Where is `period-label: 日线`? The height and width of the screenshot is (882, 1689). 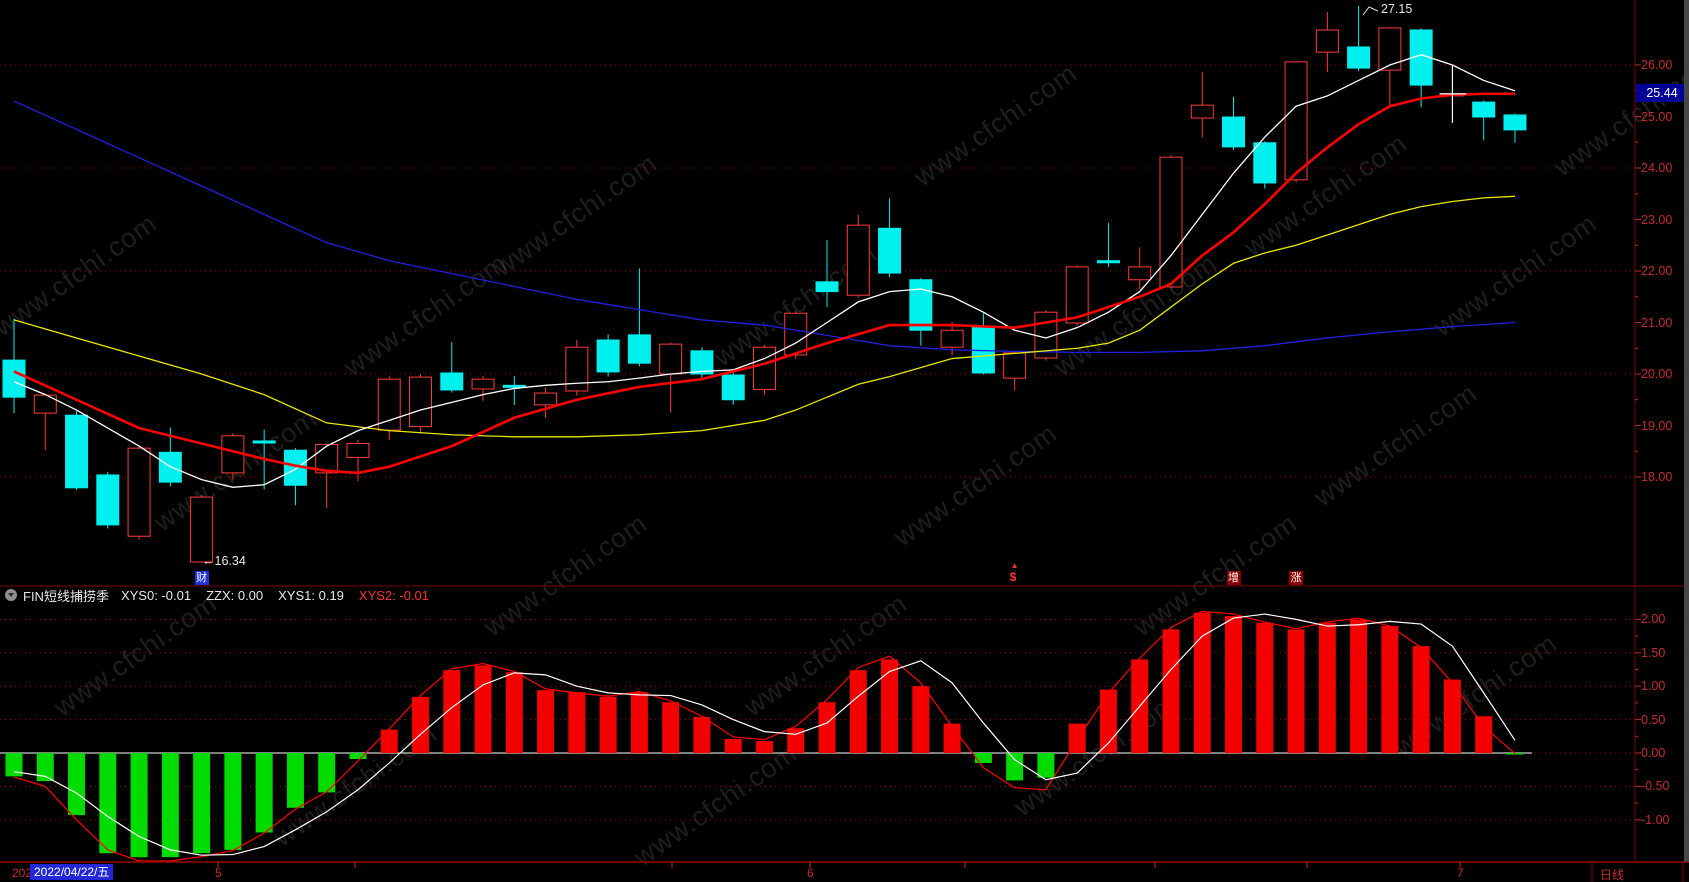 period-label: 日线 is located at coordinates (1612, 875).